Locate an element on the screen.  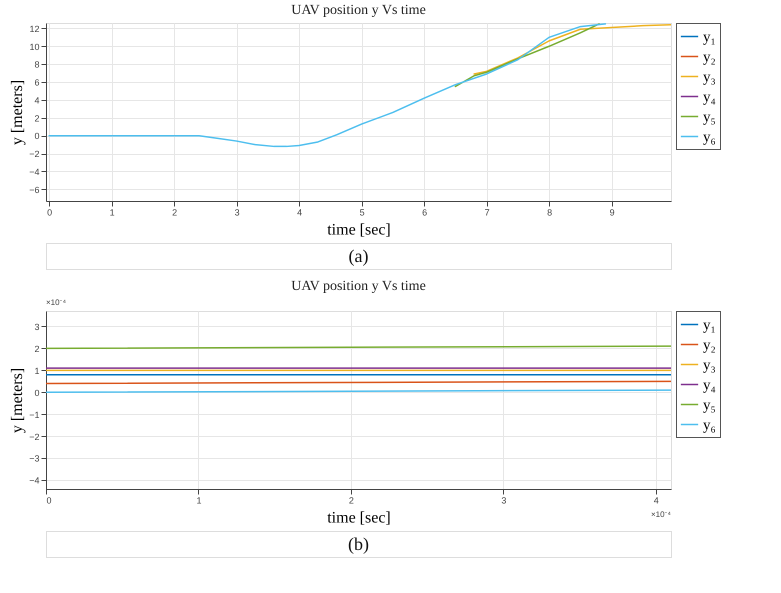
x-tick-label: 9 is located at coordinates (612, 213).